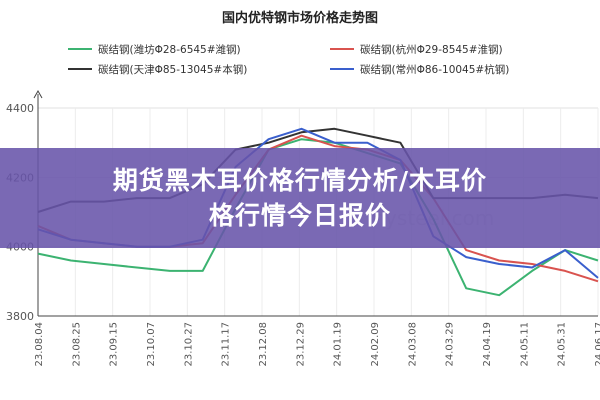 This screenshot has height=400, width=600. What do you see at coordinates (172, 69) in the screenshot?
I see `legend-label: 碳结钢(天津Φ85-13045#本钢)` at bounding box center [172, 69].